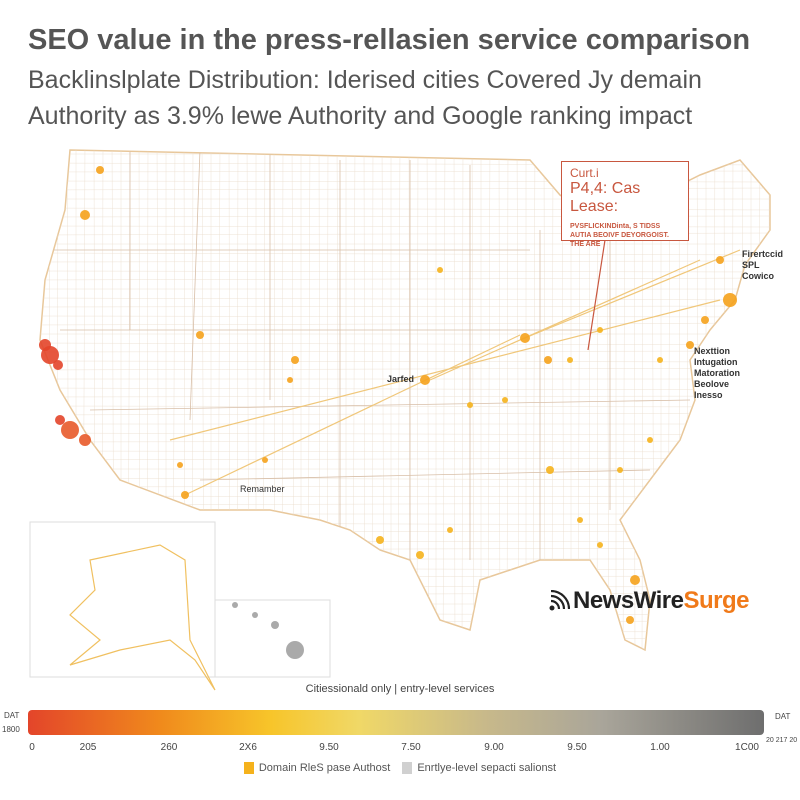 This screenshot has width=800, height=800. Describe the element at coordinates (11, 729) in the screenshot. I see `scale-left-value: 1800` at that location.